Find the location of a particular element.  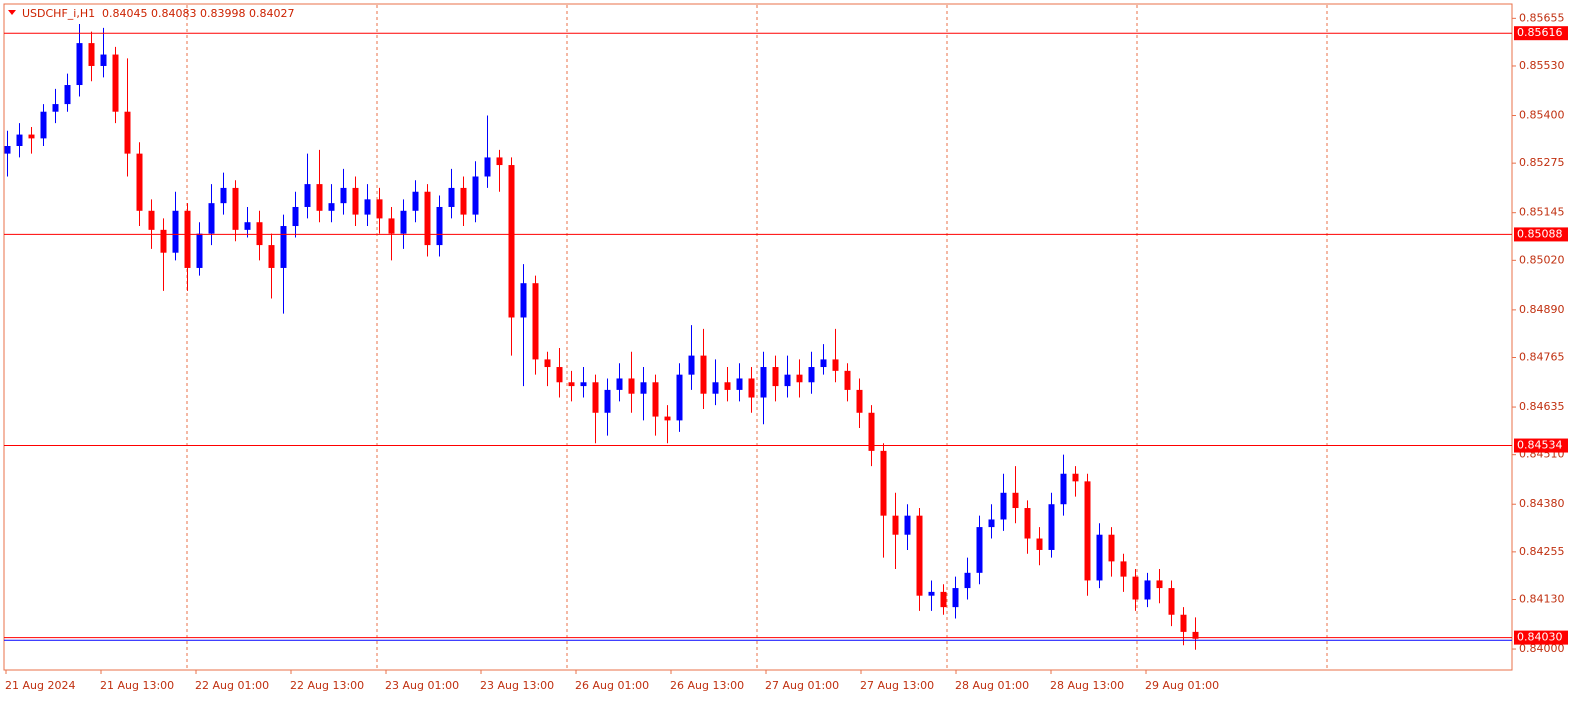

y-tick-label: 0.85275 is located at coordinates (1542, 162).